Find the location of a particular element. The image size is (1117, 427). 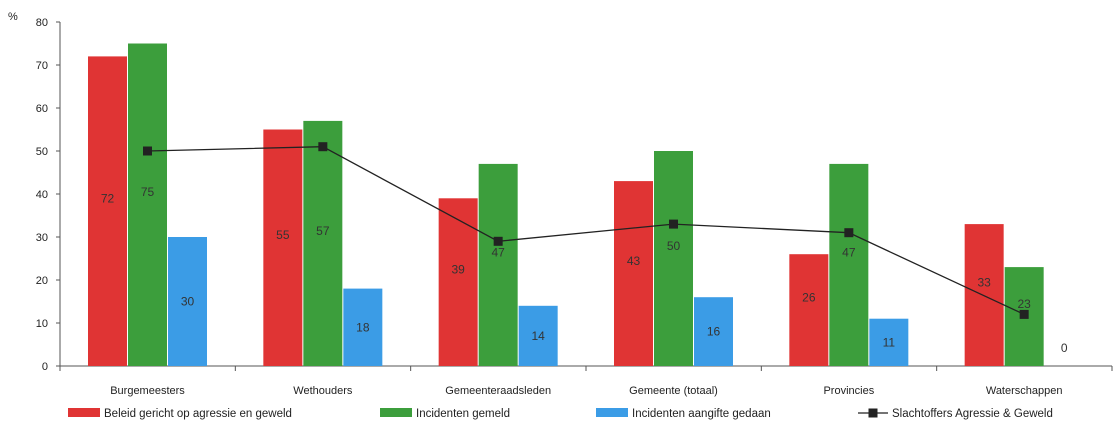

data-label: 33 is located at coordinates (984, 282).